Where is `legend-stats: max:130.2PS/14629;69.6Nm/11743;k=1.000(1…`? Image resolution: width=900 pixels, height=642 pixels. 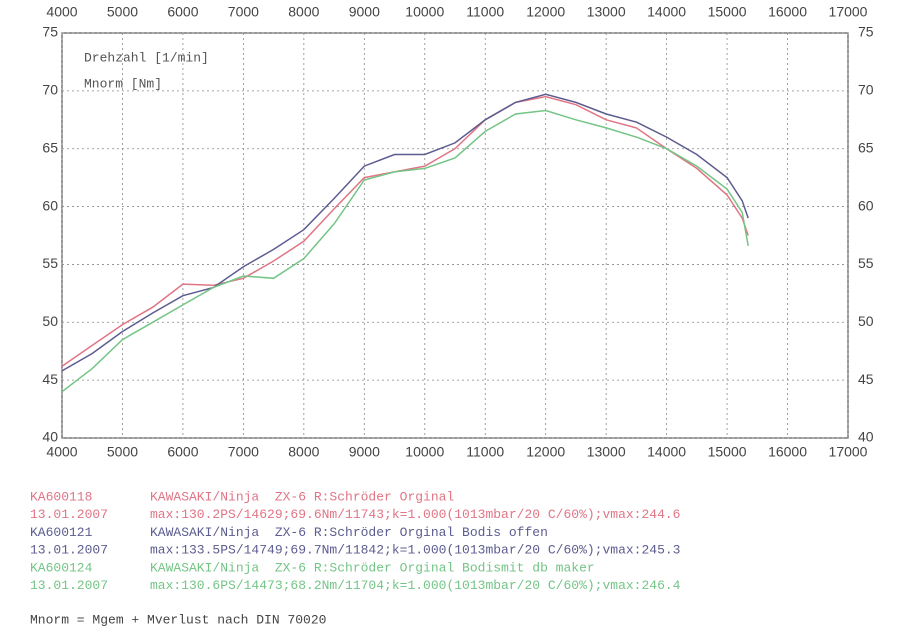 legend-stats: max:130.2PS/14629;69.6Nm/11743;k=1.000(1… is located at coordinates (415, 514).